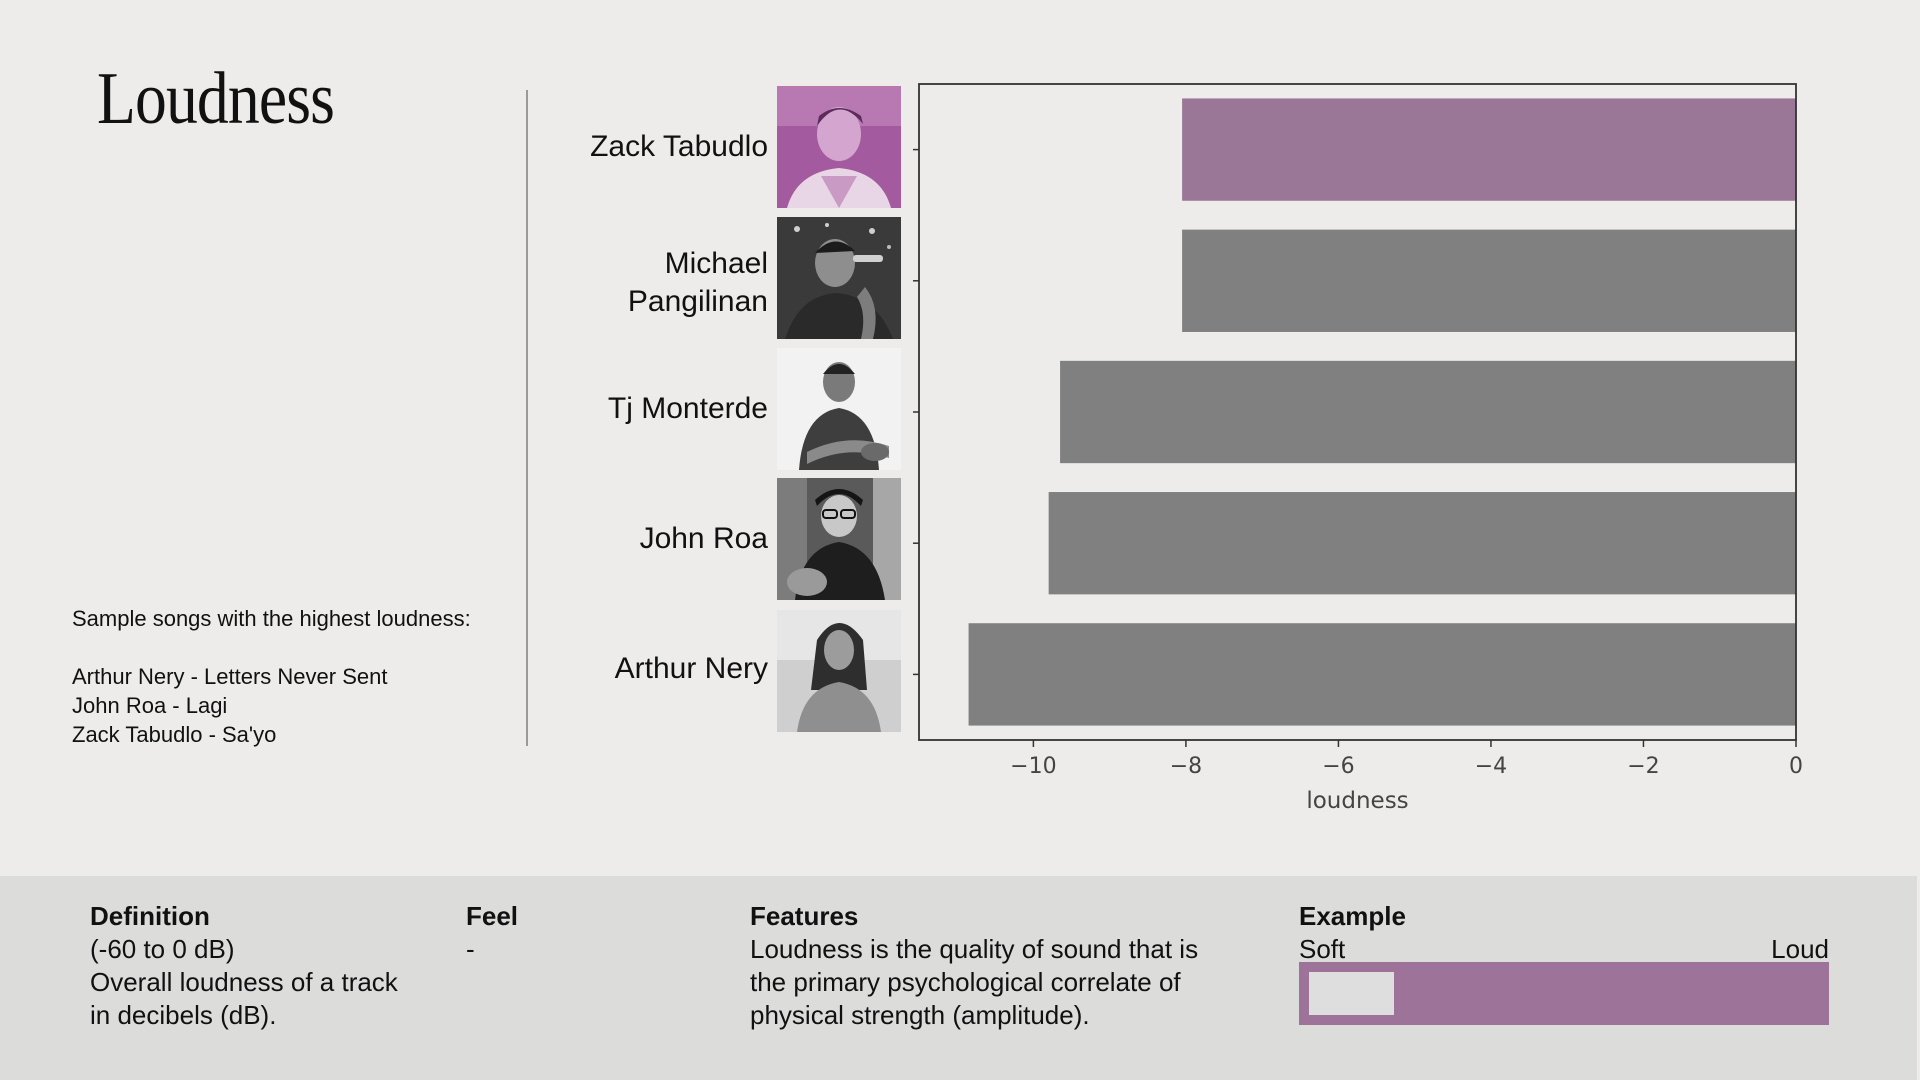 Image resolution: width=1920 pixels, height=1080 pixels. What do you see at coordinates (839, 539) in the screenshot?
I see `artist-photo-john-roa` at bounding box center [839, 539].